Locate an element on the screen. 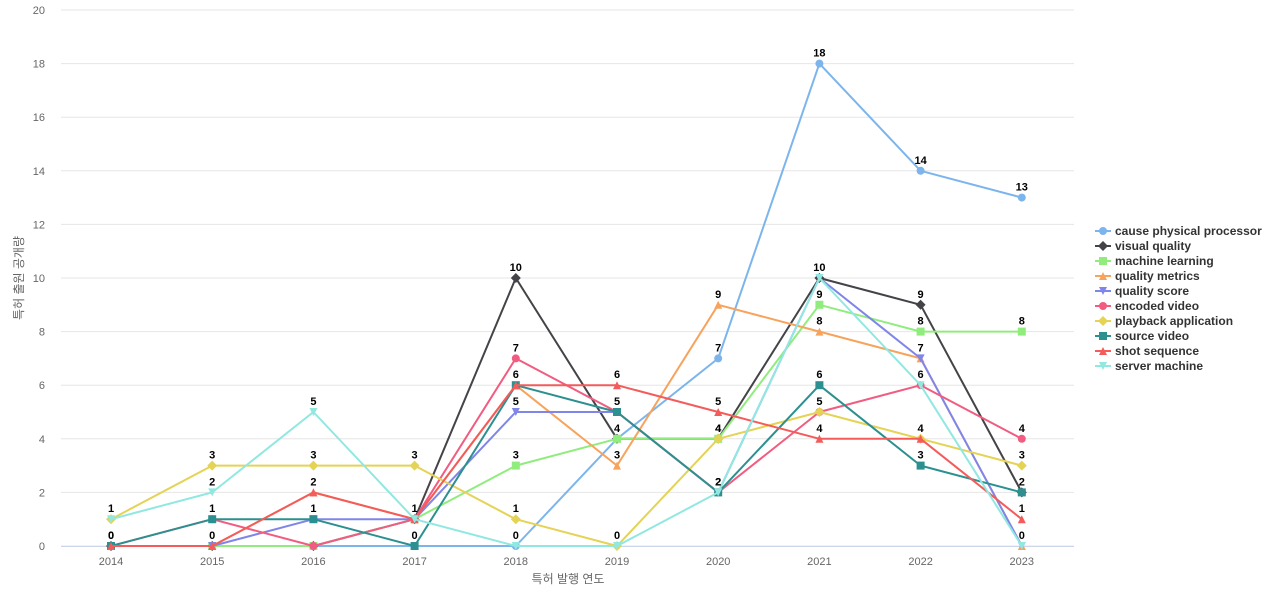 The height and width of the screenshot is (600, 1280). legend-item-playback-application: playback application is located at coordinates (1164, 321).